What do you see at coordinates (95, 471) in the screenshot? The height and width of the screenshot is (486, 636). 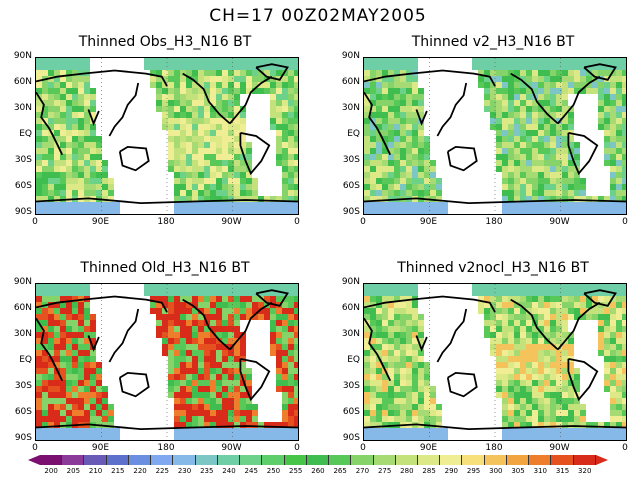 I see `colorbar-tick-label: 210` at bounding box center [95, 471].